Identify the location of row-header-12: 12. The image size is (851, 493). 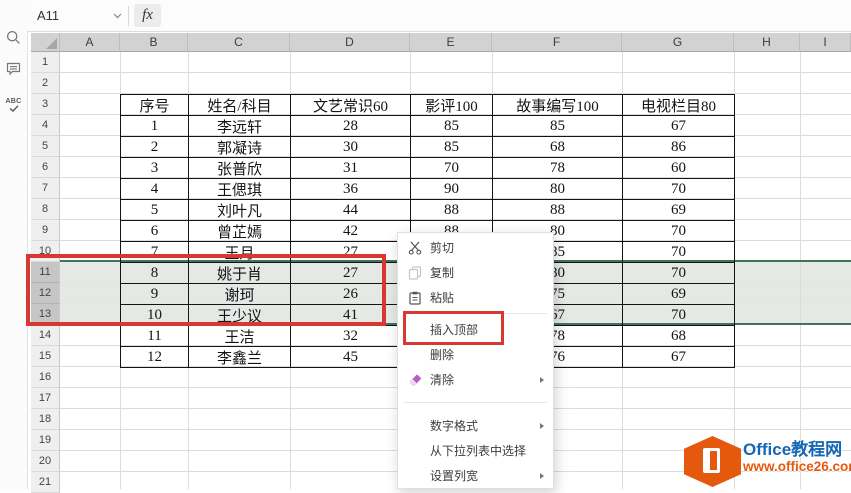
(45, 293).